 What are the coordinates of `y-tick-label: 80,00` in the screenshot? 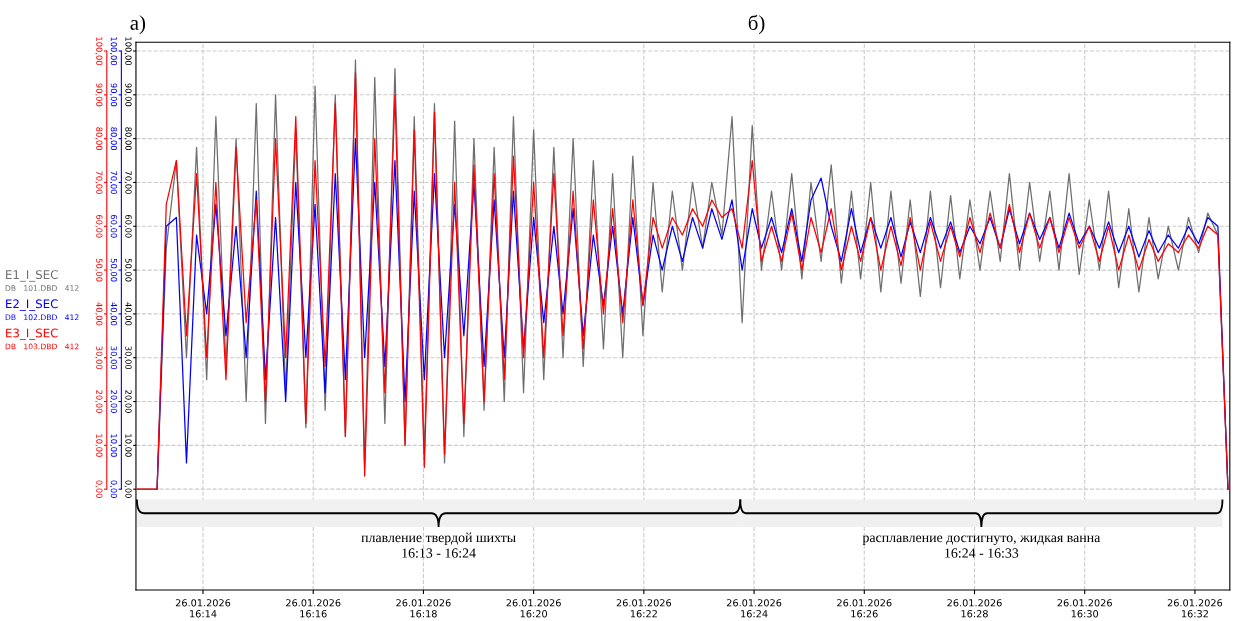 It's located at (113, 138).